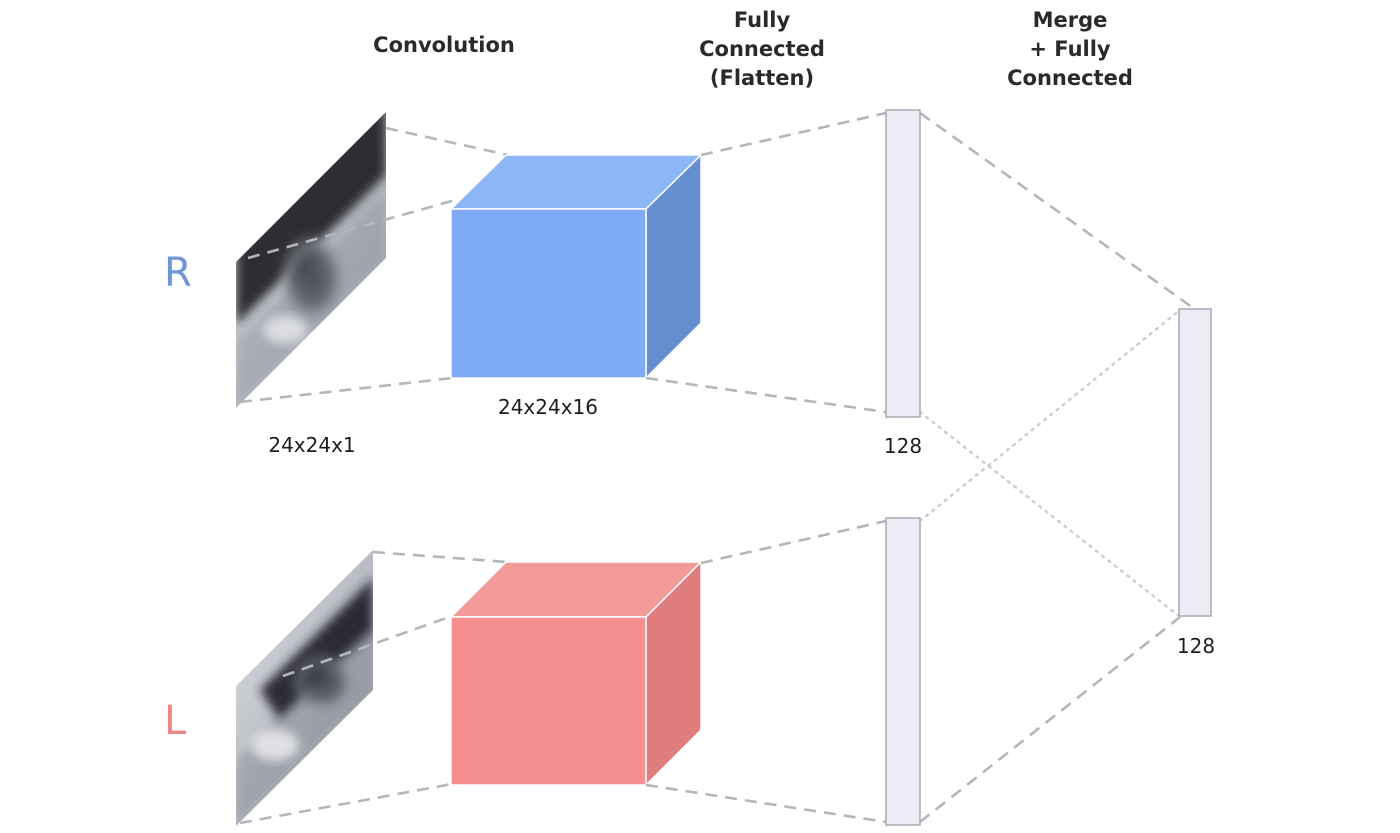  What do you see at coordinates (444, 45) in the screenshot?
I see `stage-title-convolution: Convolution` at bounding box center [444, 45].